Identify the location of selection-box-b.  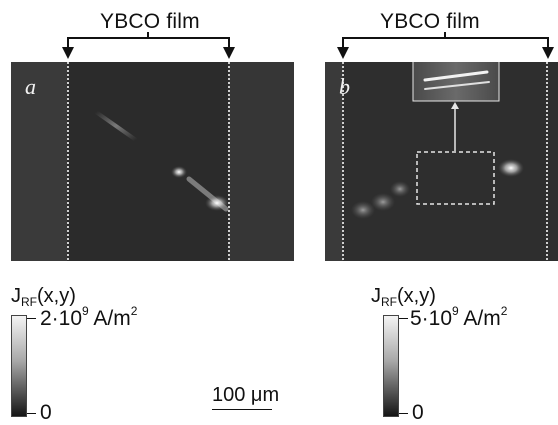
(455, 178).